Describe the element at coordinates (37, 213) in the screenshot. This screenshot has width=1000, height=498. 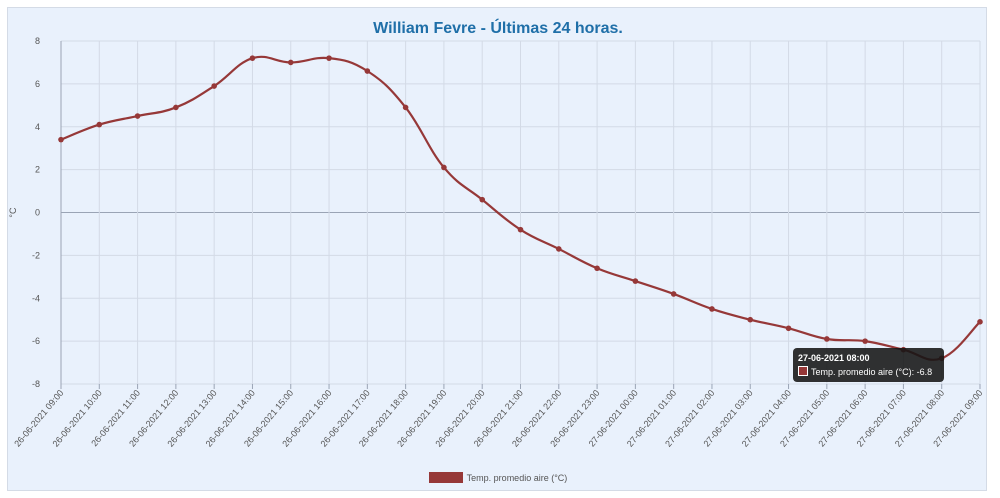
I see `y-tick-label: 0` at that location.